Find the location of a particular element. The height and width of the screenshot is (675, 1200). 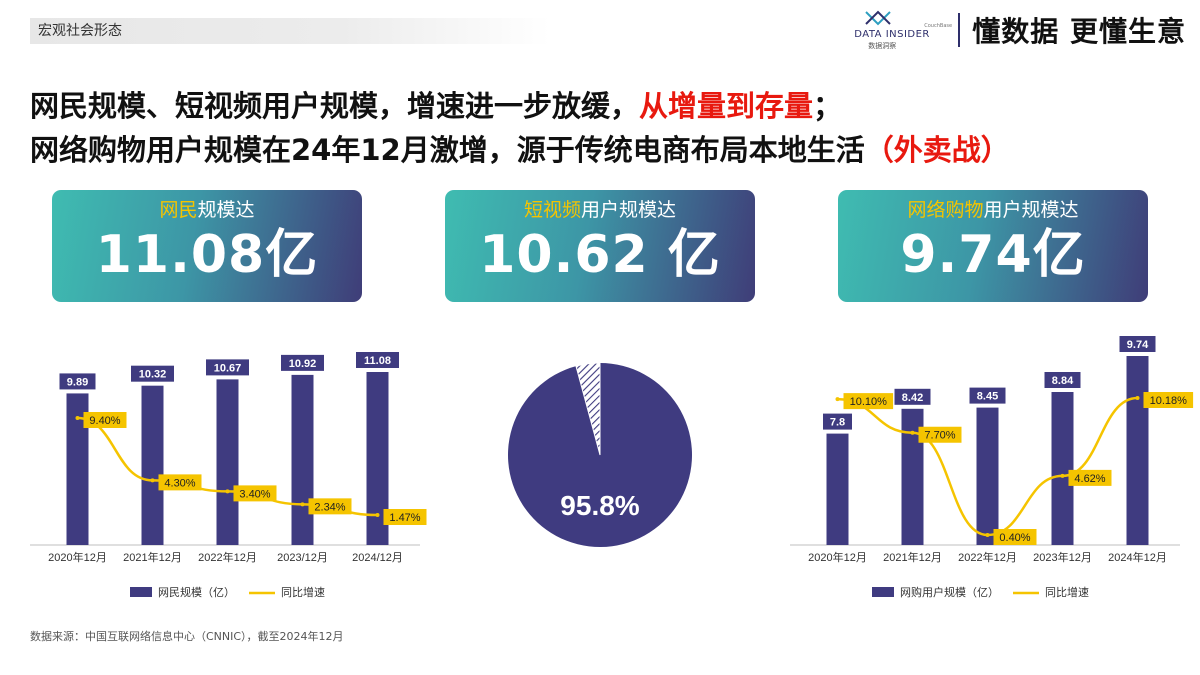

bar-value-label: 11.08 is located at coordinates (377, 361).